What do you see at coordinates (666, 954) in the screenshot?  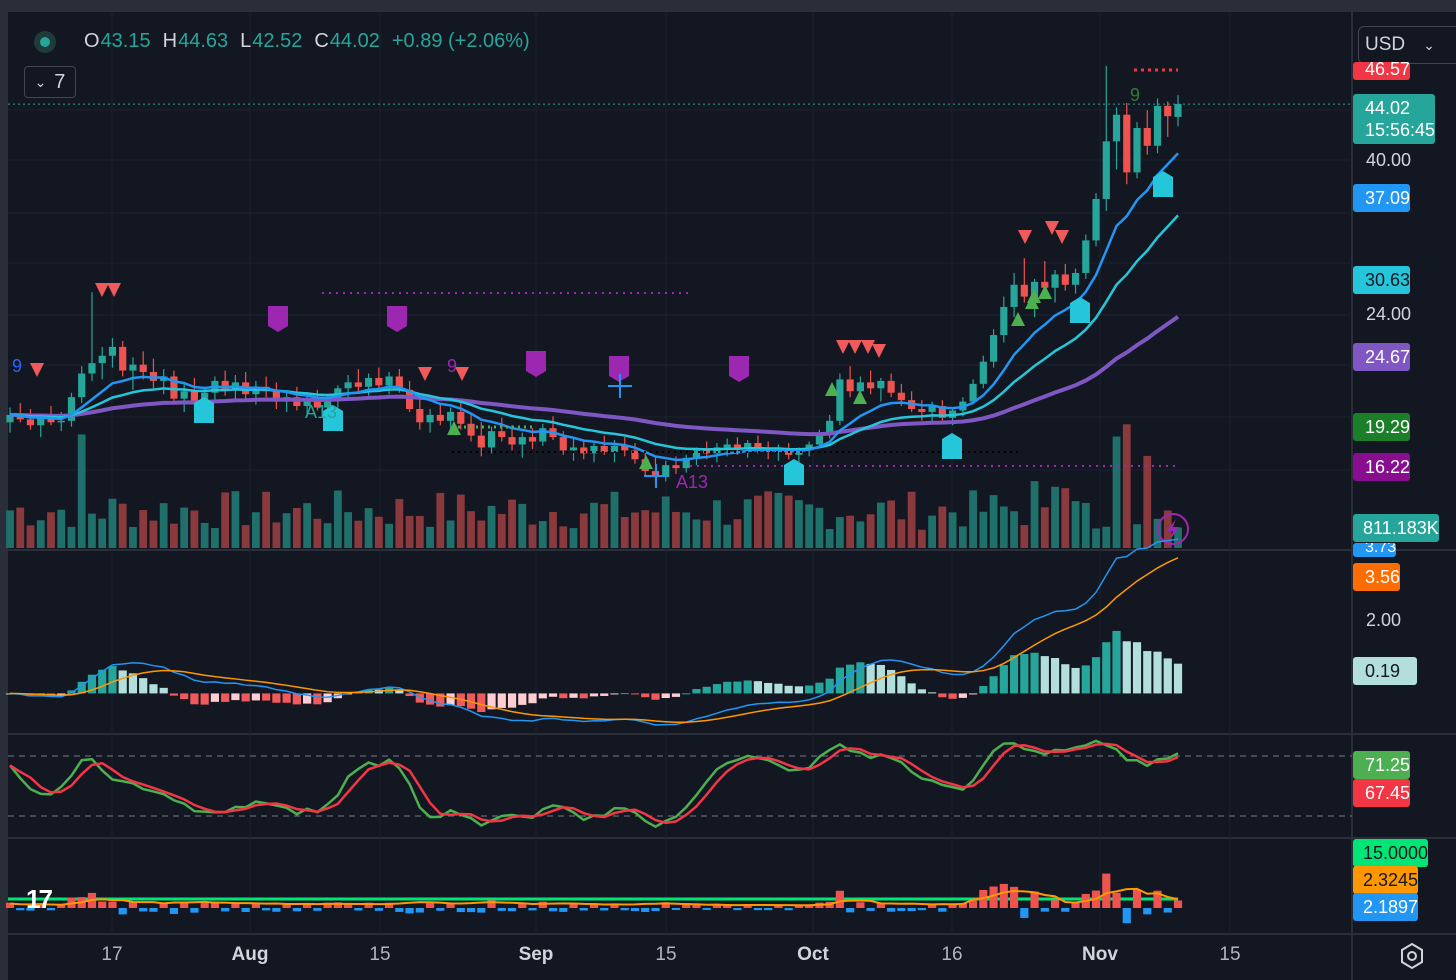 I see `time-axis-label: 15` at bounding box center [666, 954].